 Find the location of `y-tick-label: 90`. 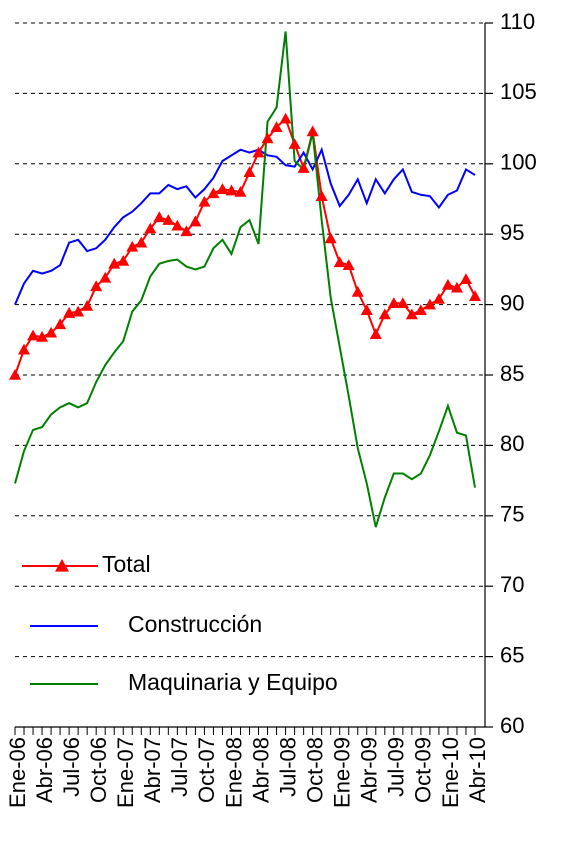

y-tick-label: 90 is located at coordinates (512, 302).